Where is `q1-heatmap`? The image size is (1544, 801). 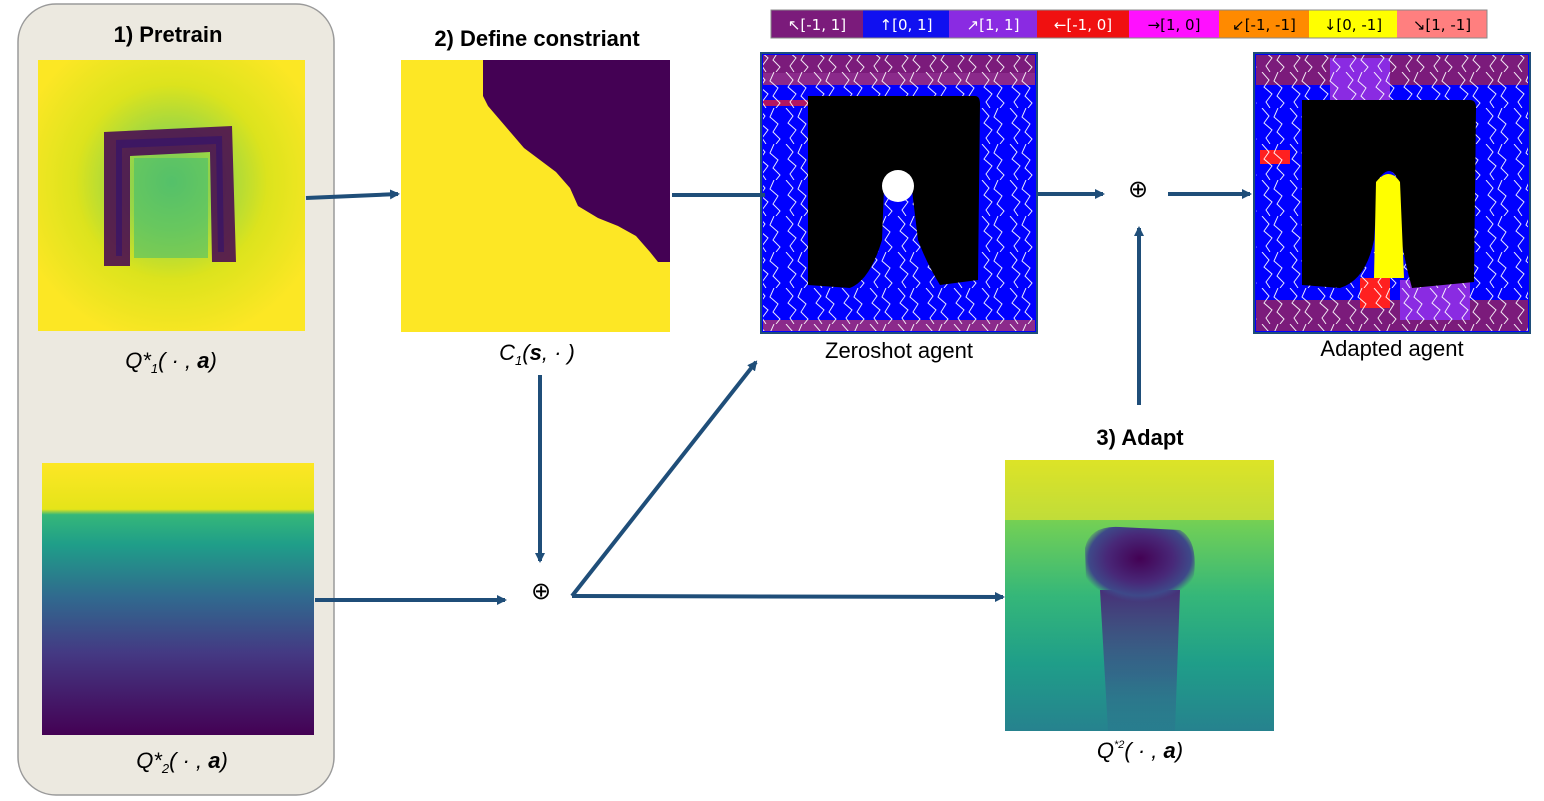 q1-heatmap is located at coordinates (171, 195).